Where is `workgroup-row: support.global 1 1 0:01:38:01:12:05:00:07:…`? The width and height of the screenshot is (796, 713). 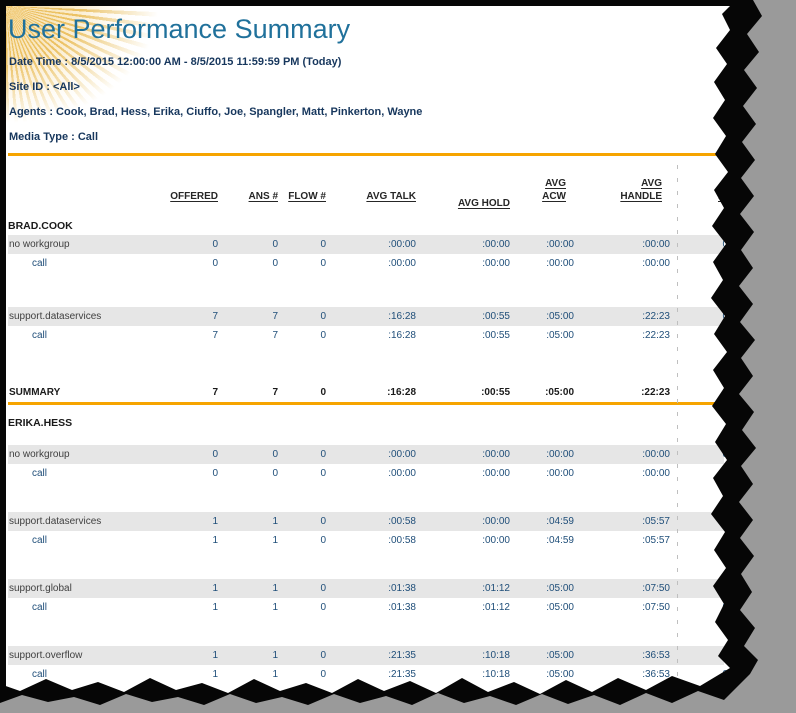
workgroup-row: support.global 1 1 0:01:38:01:12:05:00:07:… is located at coordinates (368, 588).